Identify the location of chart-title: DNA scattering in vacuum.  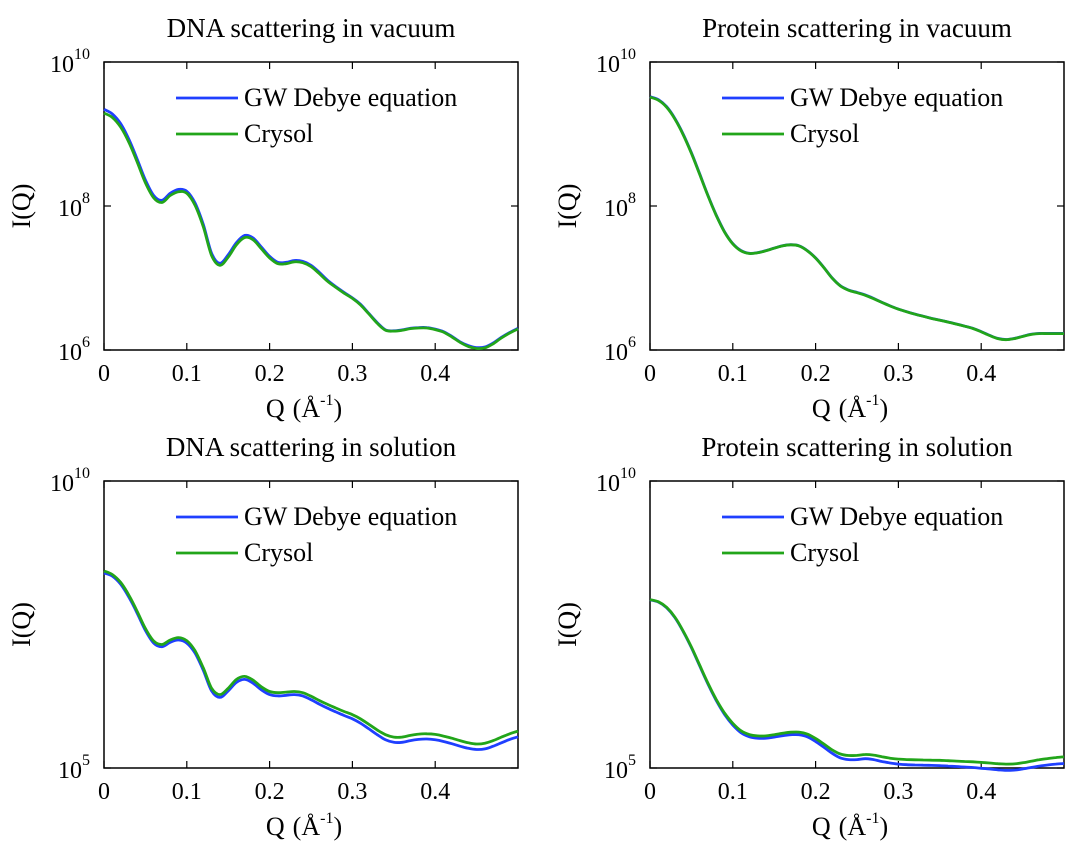
(311, 28).